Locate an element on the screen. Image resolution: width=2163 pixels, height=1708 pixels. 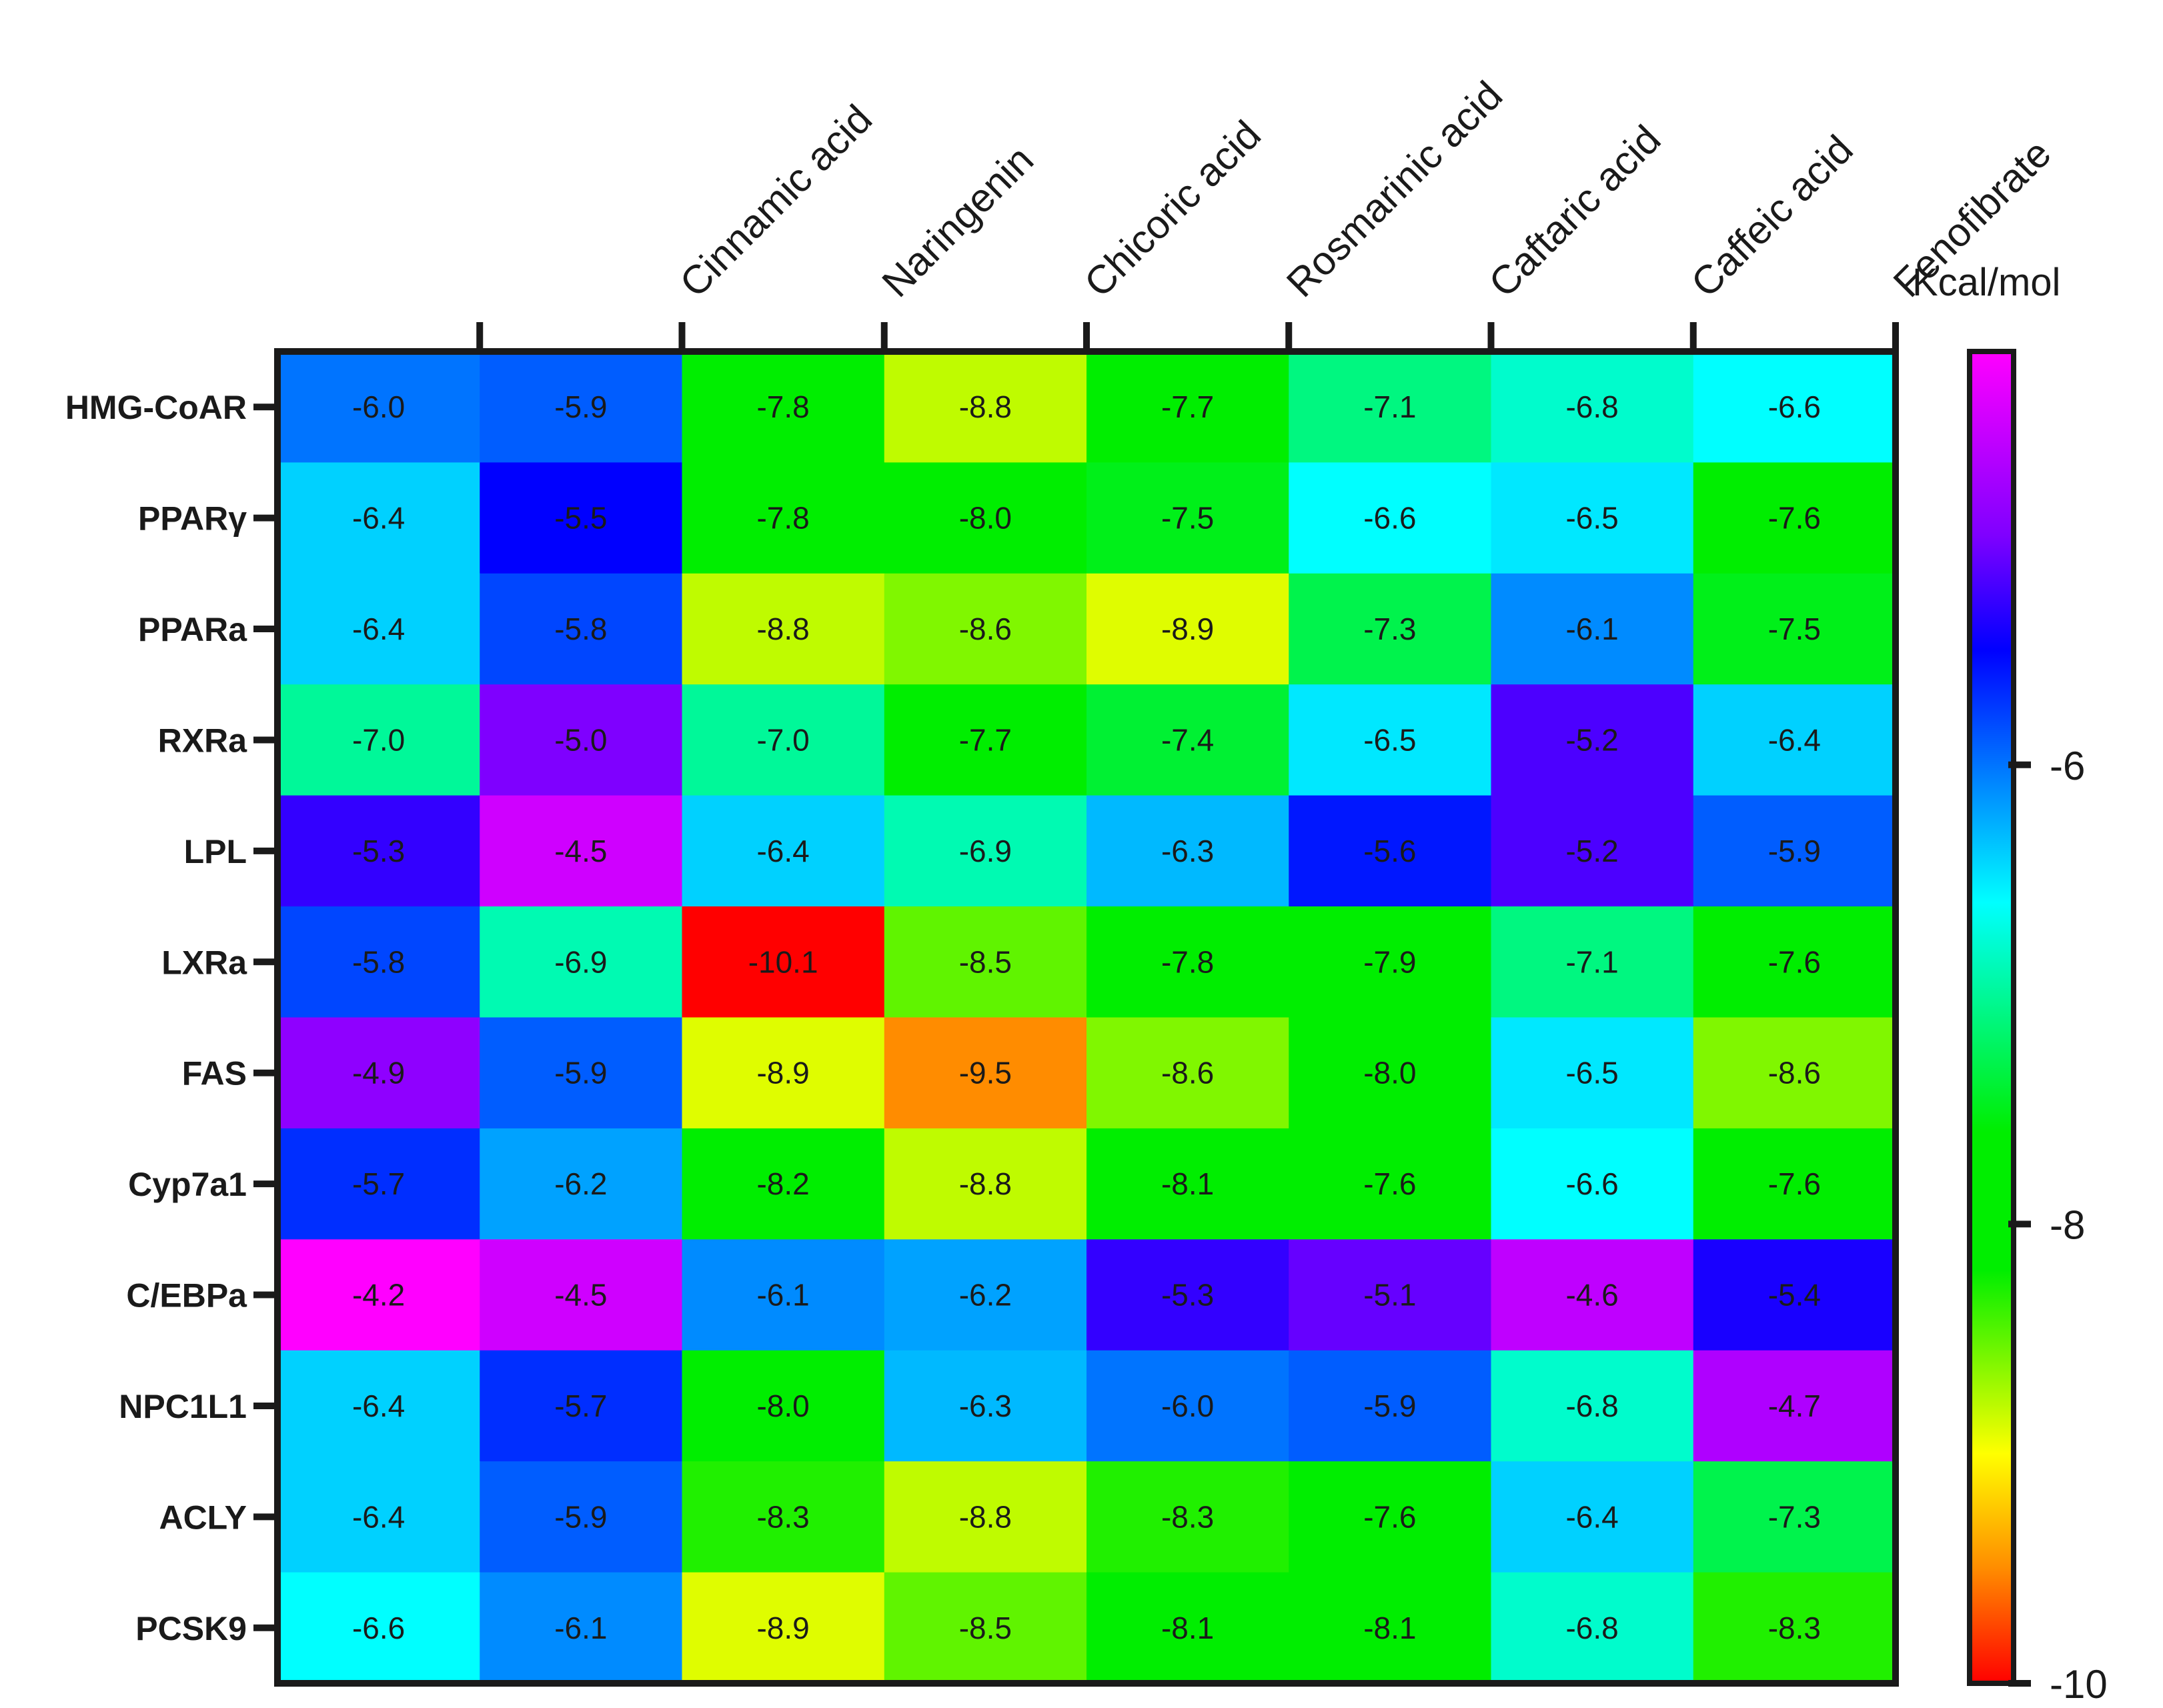
cell-value: -7.0 is located at coordinates (378, 740).